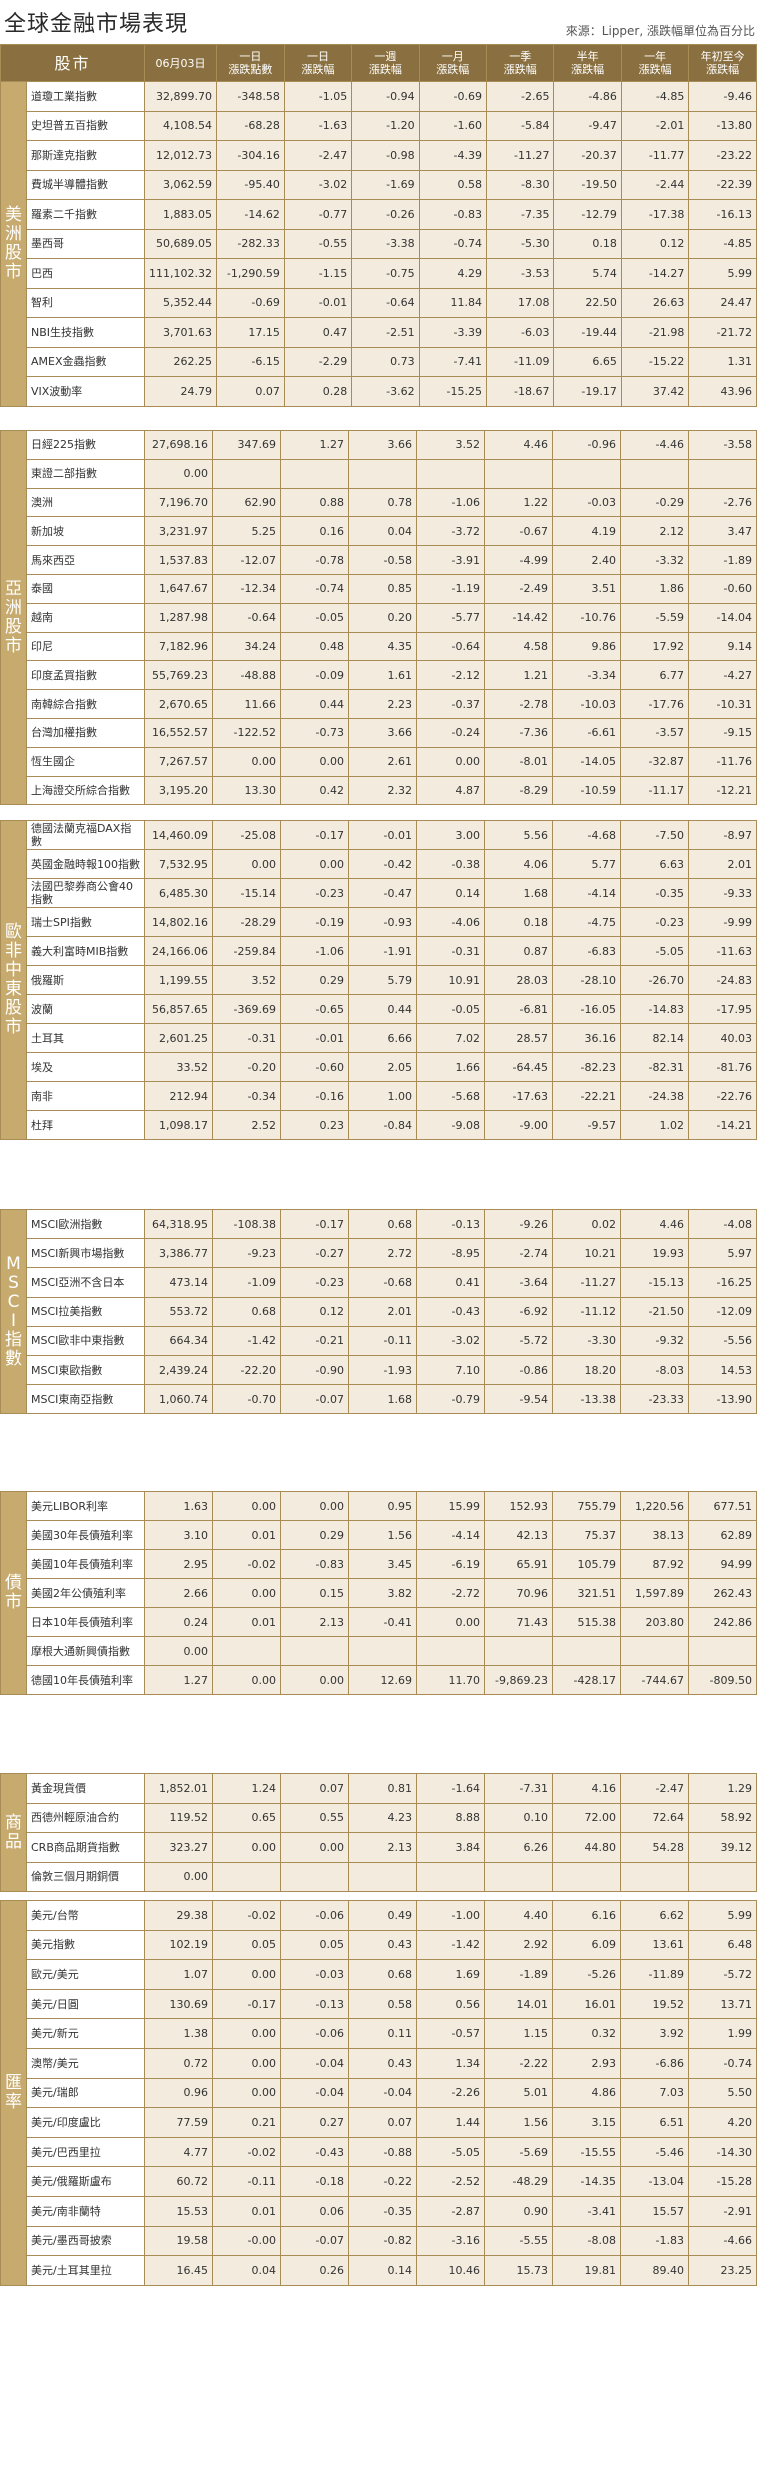 This screenshot has width=761, height=2468. What do you see at coordinates (178, 2181) in the screenshot?
I see `row-value: 60.72` at bounding box center [178, 2181].